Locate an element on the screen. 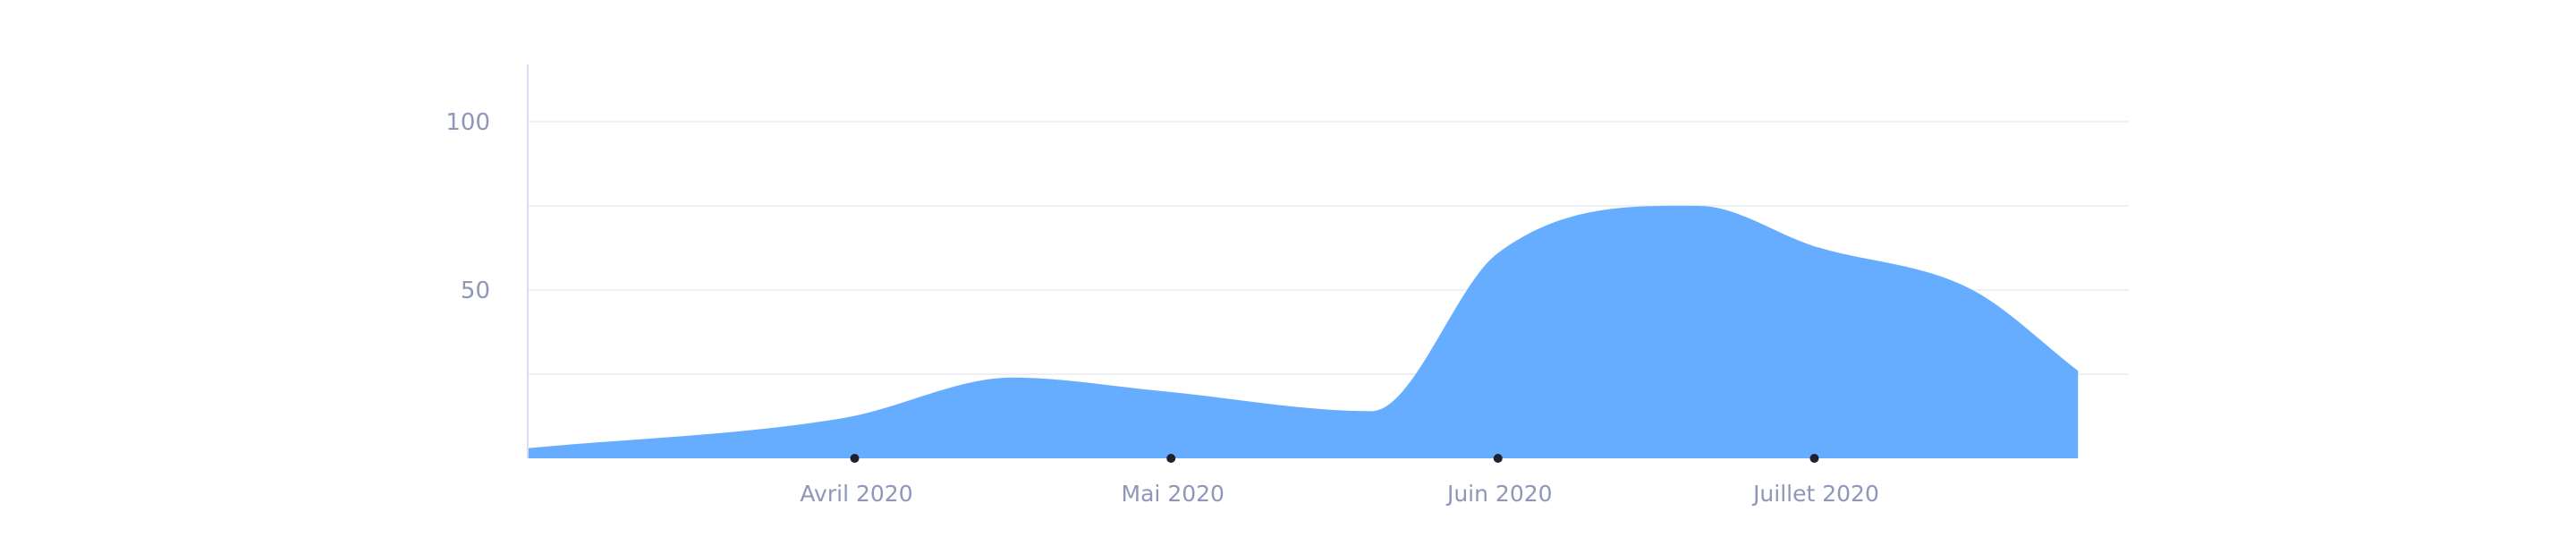 The width and height of the screenshot is (2576, 555). x-tick-label: Juin 2020 is located at coordinates (1499, 494).